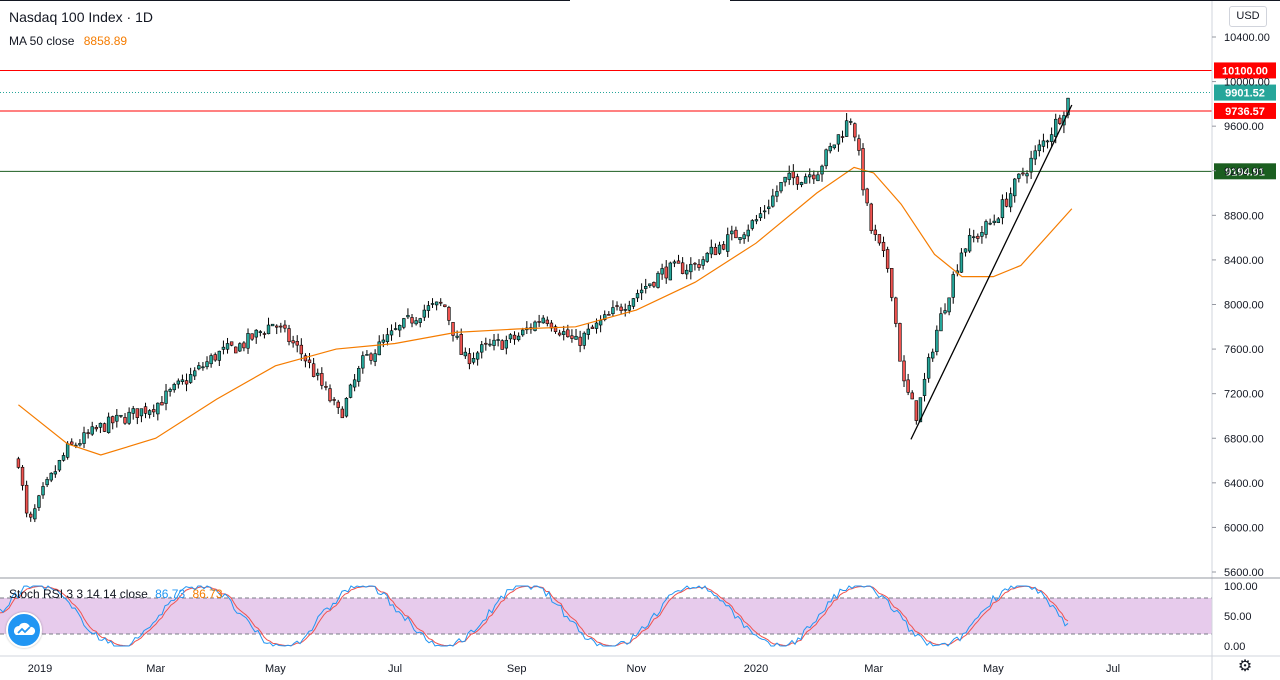 The height and width of the screenshot is (680, 1280). Describe the element at coordinates (24, 630) in the screenshot. I see `tradingview-cloud-icon` at that location.